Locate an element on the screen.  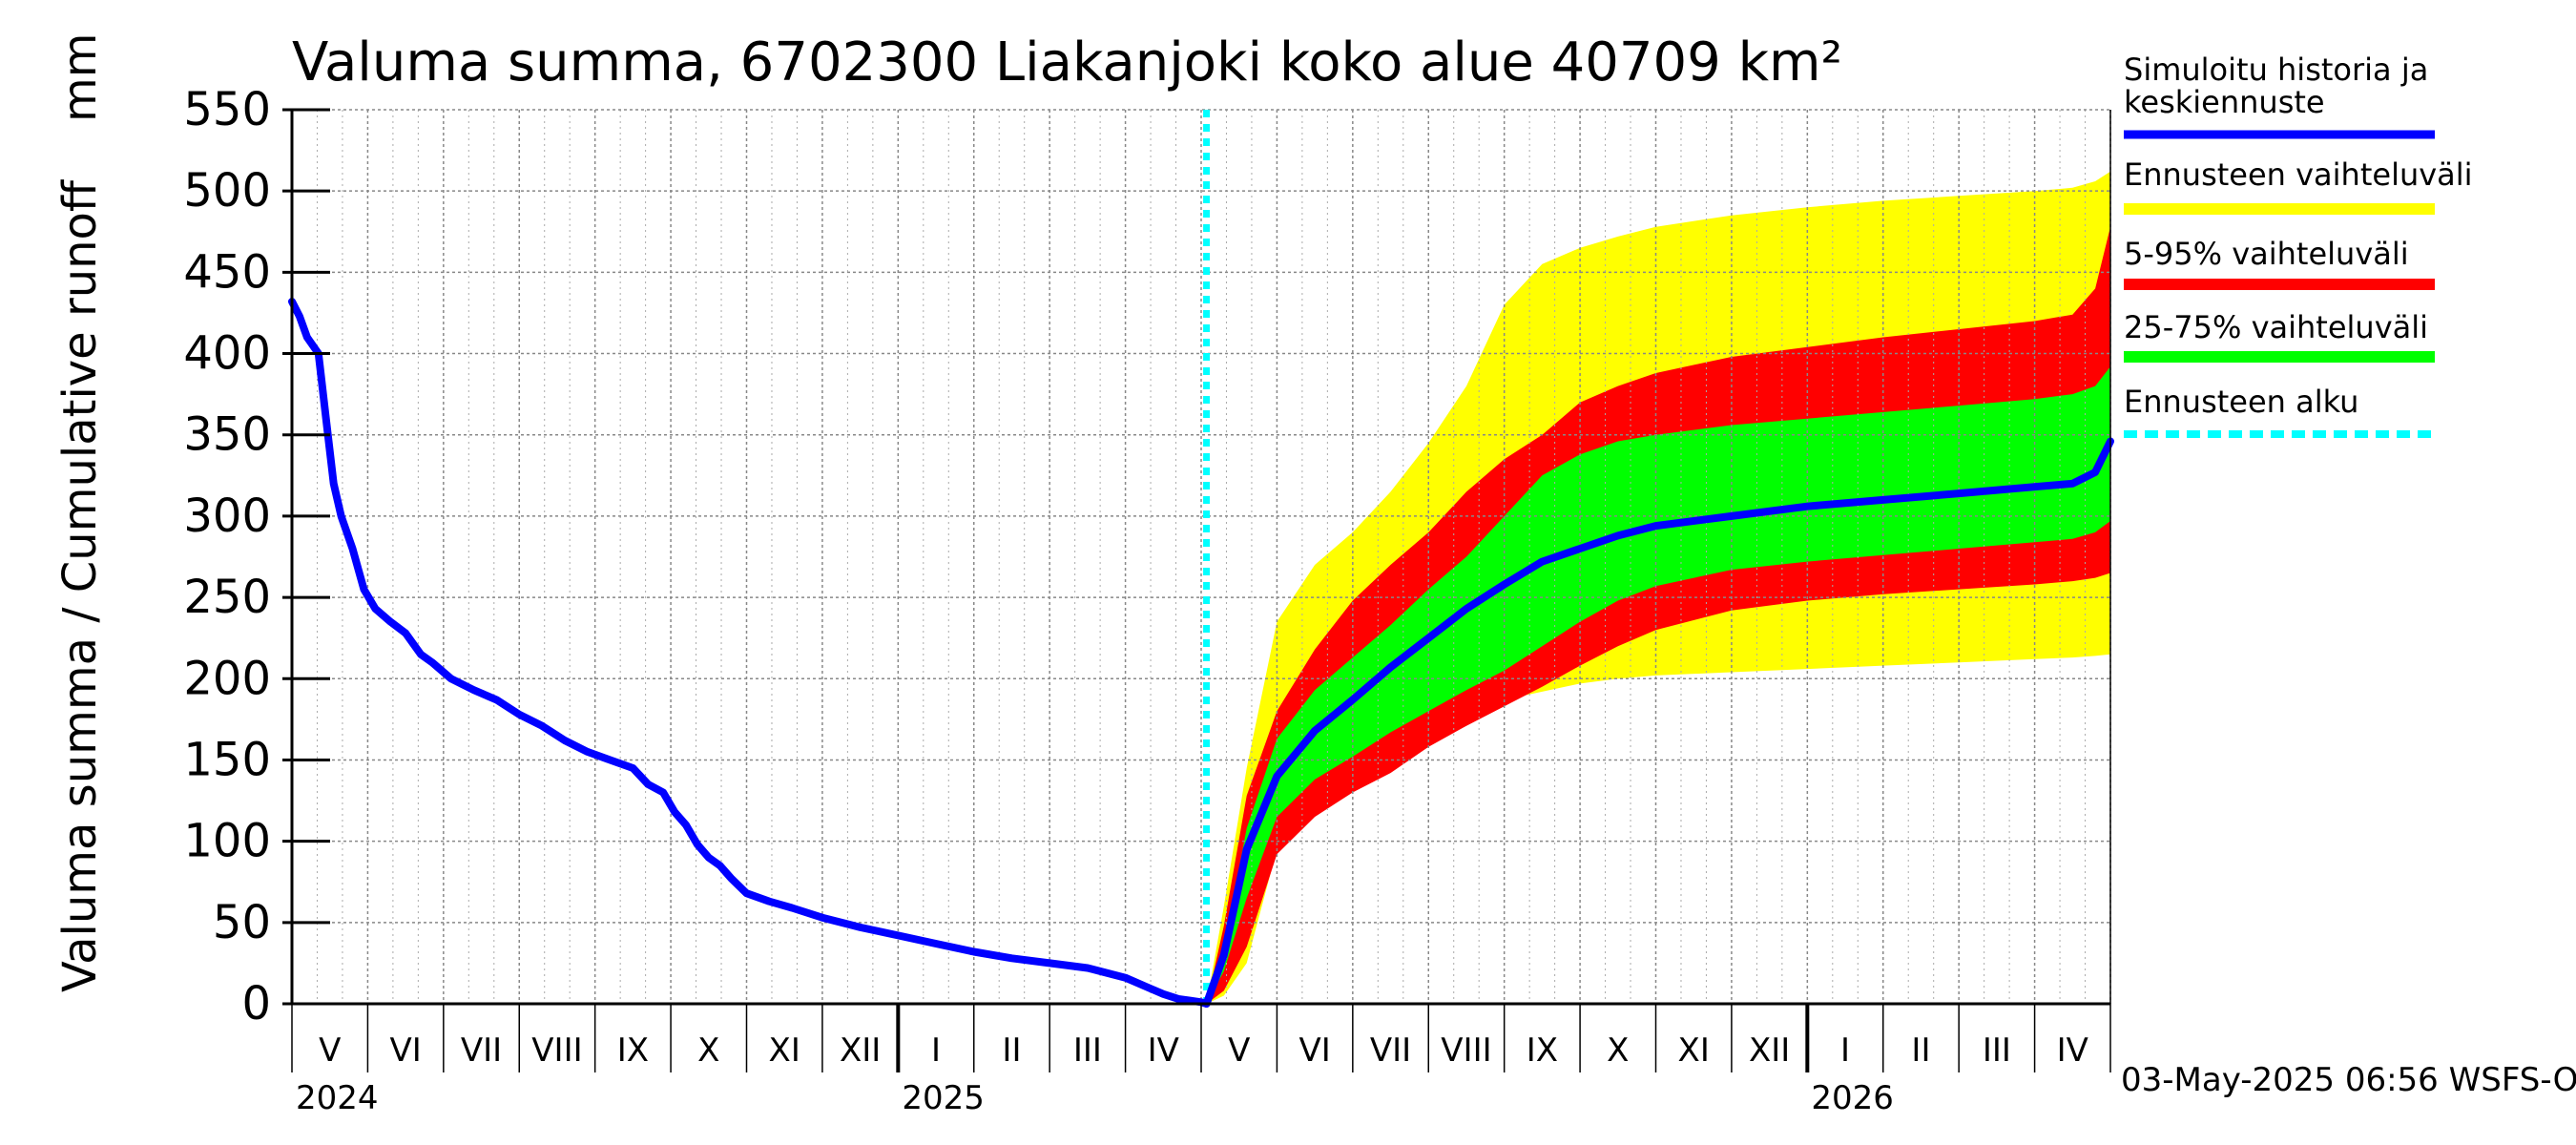
legend-label-simulated-2: keskiennuste is located at coordinates (2224, 102).